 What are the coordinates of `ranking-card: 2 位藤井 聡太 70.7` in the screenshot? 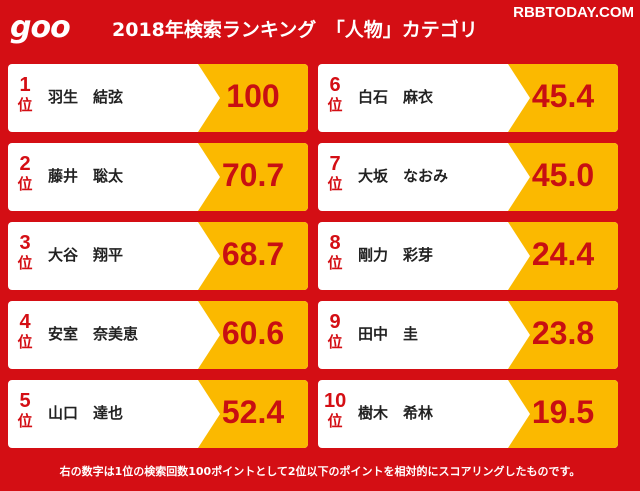 It's located at (158, 177).